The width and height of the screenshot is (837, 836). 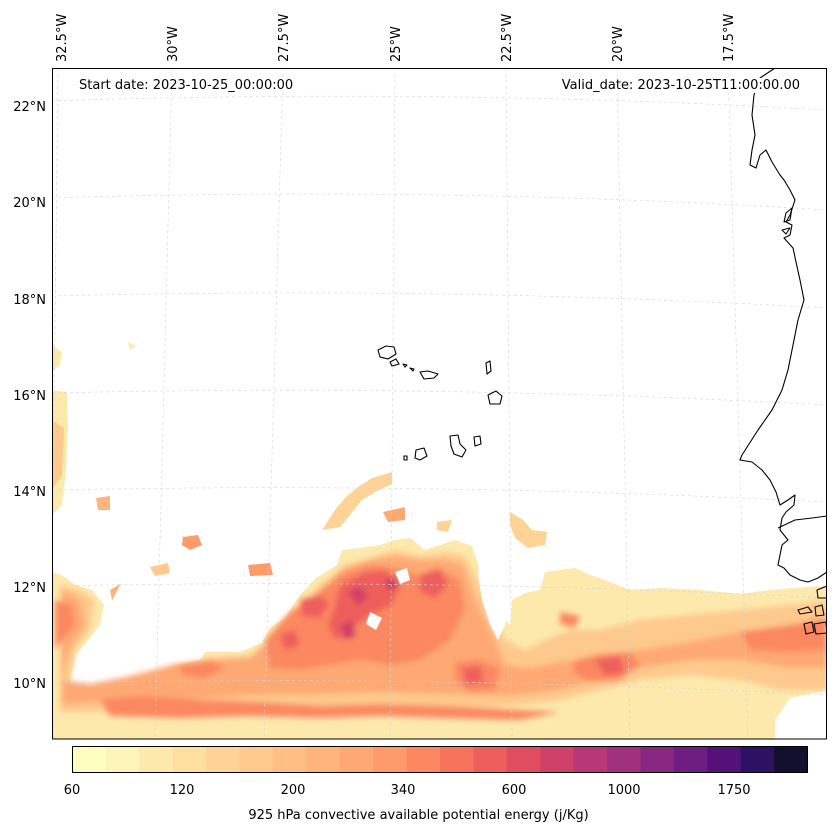 I want to click on colorbar-tick-label: 340, so click(x=403, y=790).